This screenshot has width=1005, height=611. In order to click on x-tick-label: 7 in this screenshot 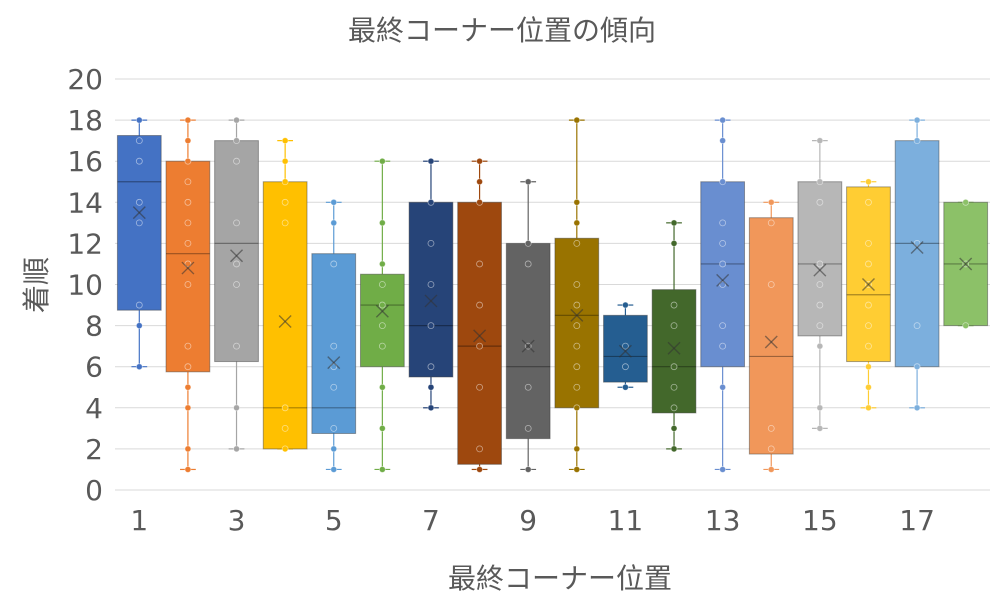, I will do `click(431, 520)`.